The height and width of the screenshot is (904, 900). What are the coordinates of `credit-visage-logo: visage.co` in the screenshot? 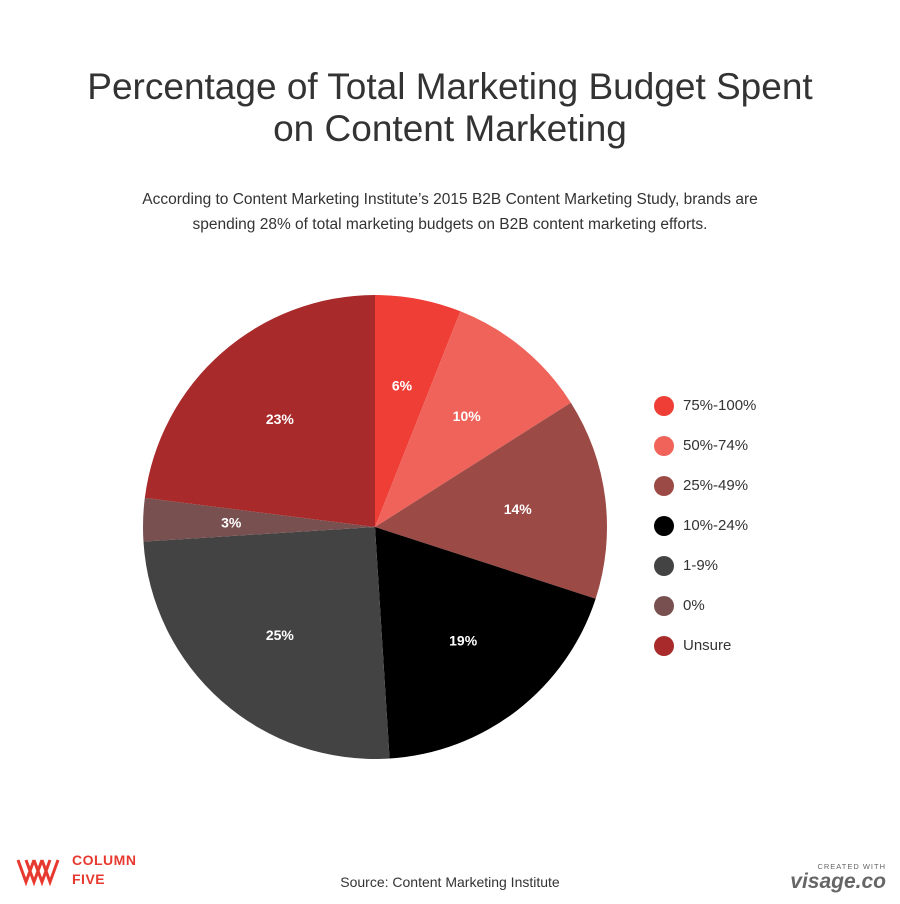 It's located at (838, 881).